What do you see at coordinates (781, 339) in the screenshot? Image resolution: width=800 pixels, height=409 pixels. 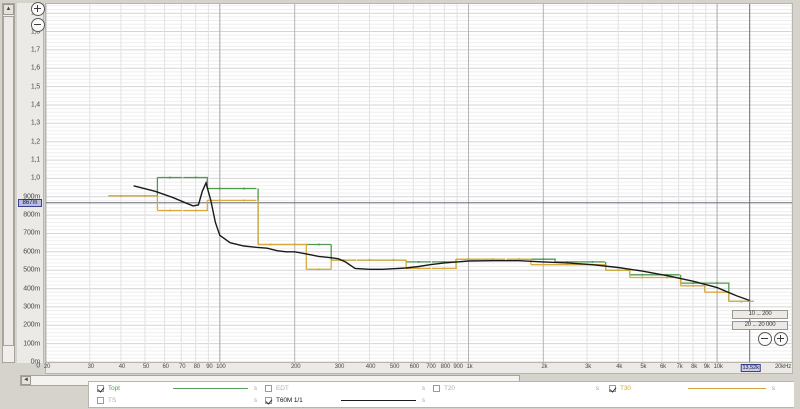 I see `horizontal-zoom-in-icon` at bounding box center [781, 339].